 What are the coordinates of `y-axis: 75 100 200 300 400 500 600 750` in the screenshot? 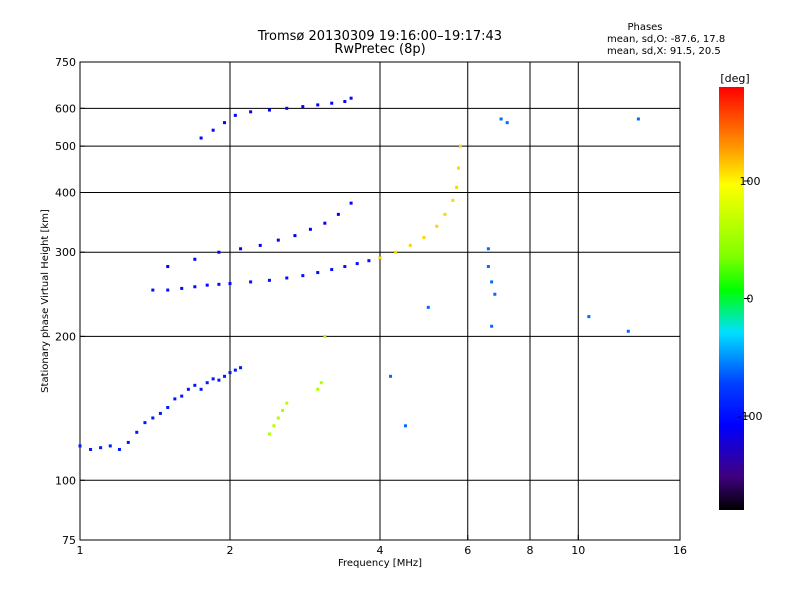 It's located at (70, 301).